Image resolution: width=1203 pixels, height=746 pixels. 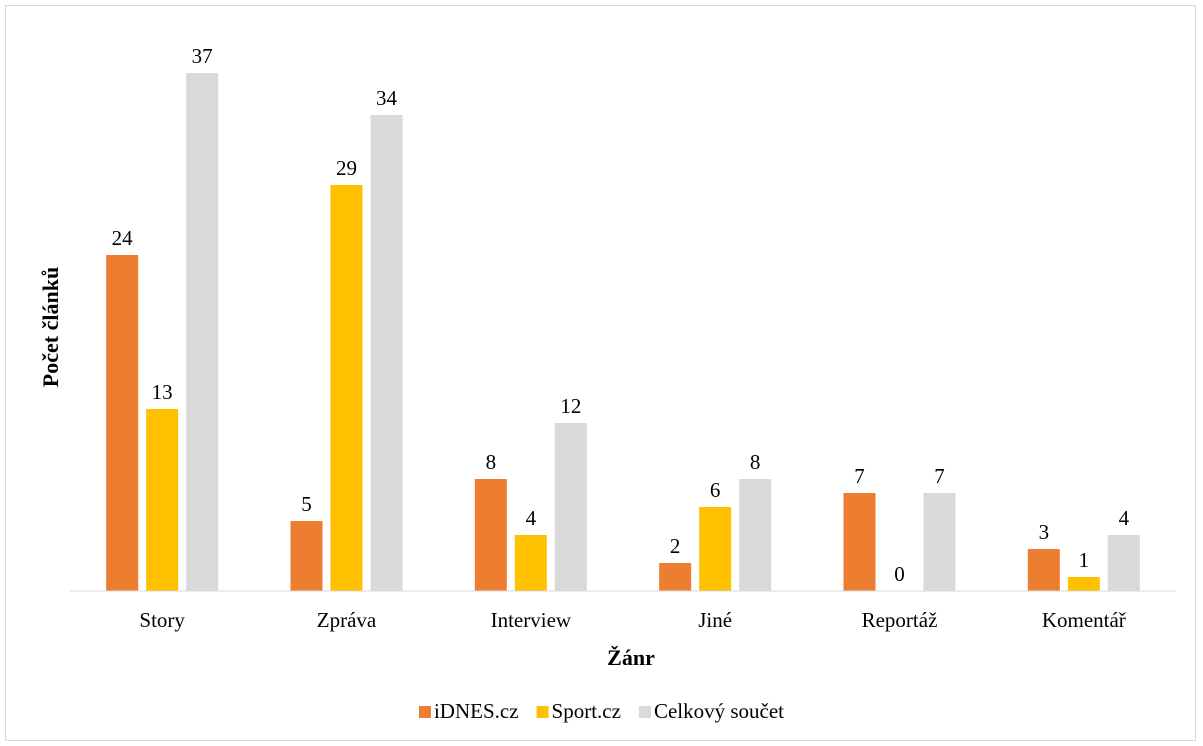 I want to click on legend: iDNES.cz Sport.cz Celkový součet, so click(x=601, y=711).